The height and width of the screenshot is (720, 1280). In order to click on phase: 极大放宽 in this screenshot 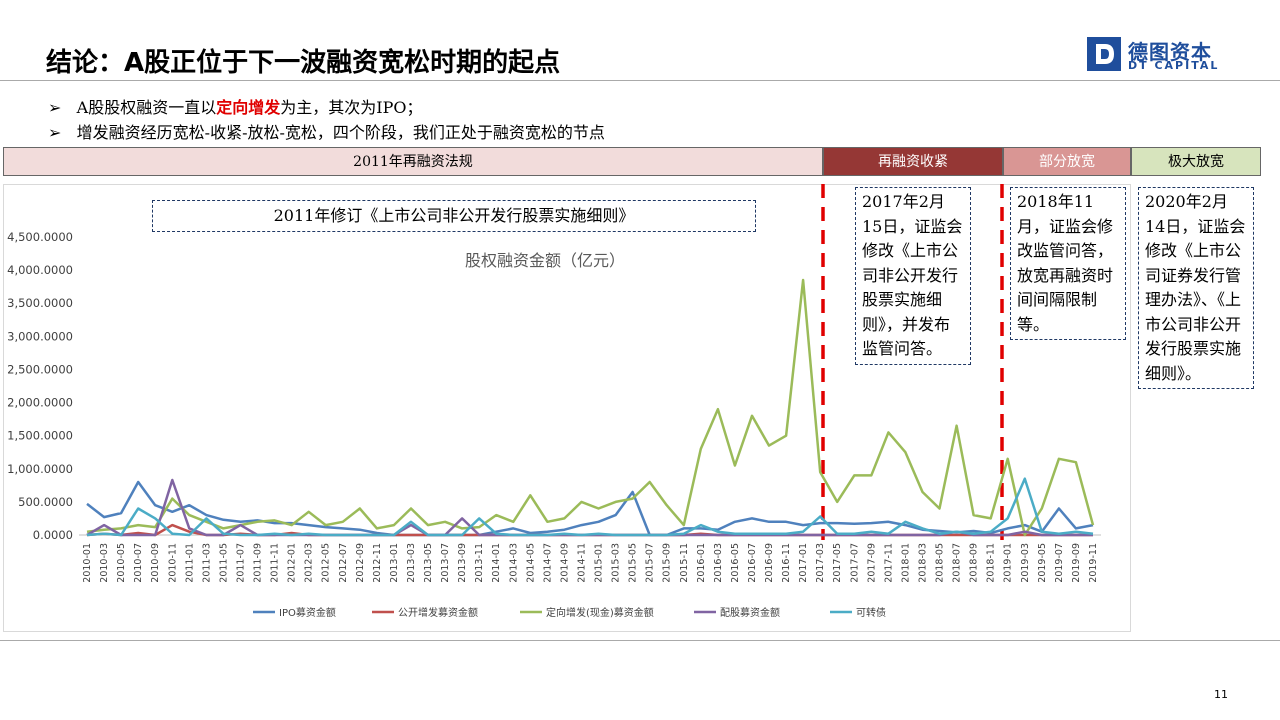, I will do `click(1196, 161)`.